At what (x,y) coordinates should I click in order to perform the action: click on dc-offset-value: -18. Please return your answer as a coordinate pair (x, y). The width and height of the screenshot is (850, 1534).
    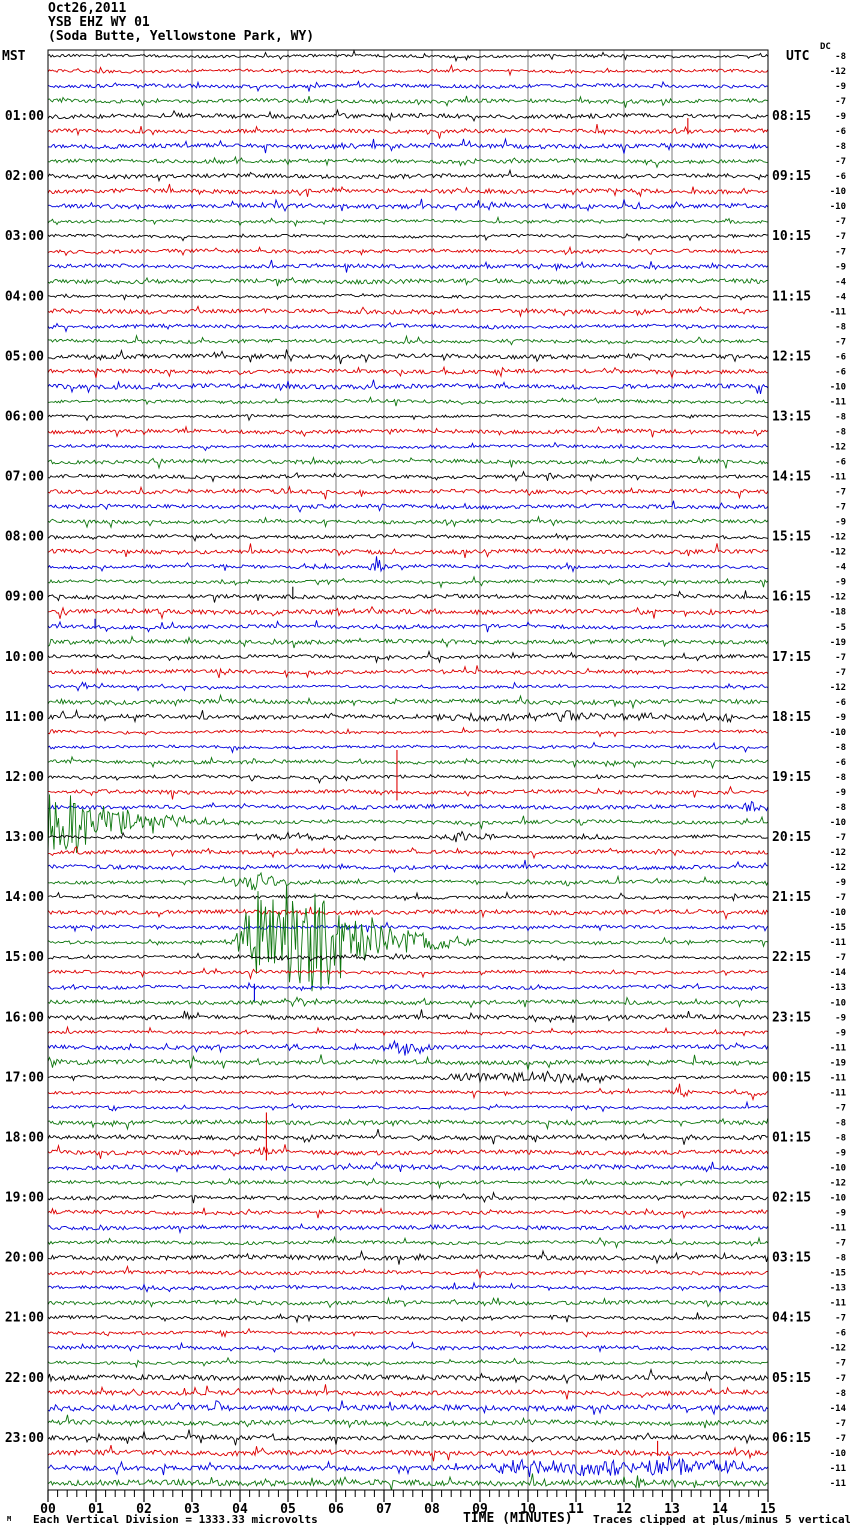
    Looking at the image, I should click on (838, 613).